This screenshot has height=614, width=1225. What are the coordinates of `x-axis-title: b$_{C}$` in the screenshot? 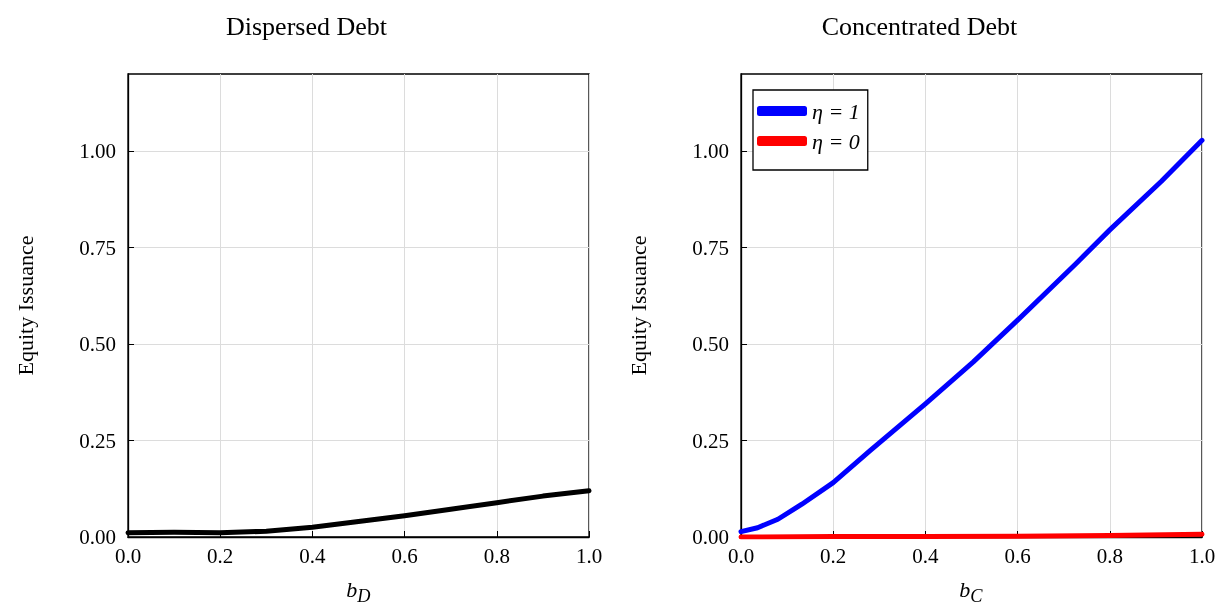 It's located at (971, 592).